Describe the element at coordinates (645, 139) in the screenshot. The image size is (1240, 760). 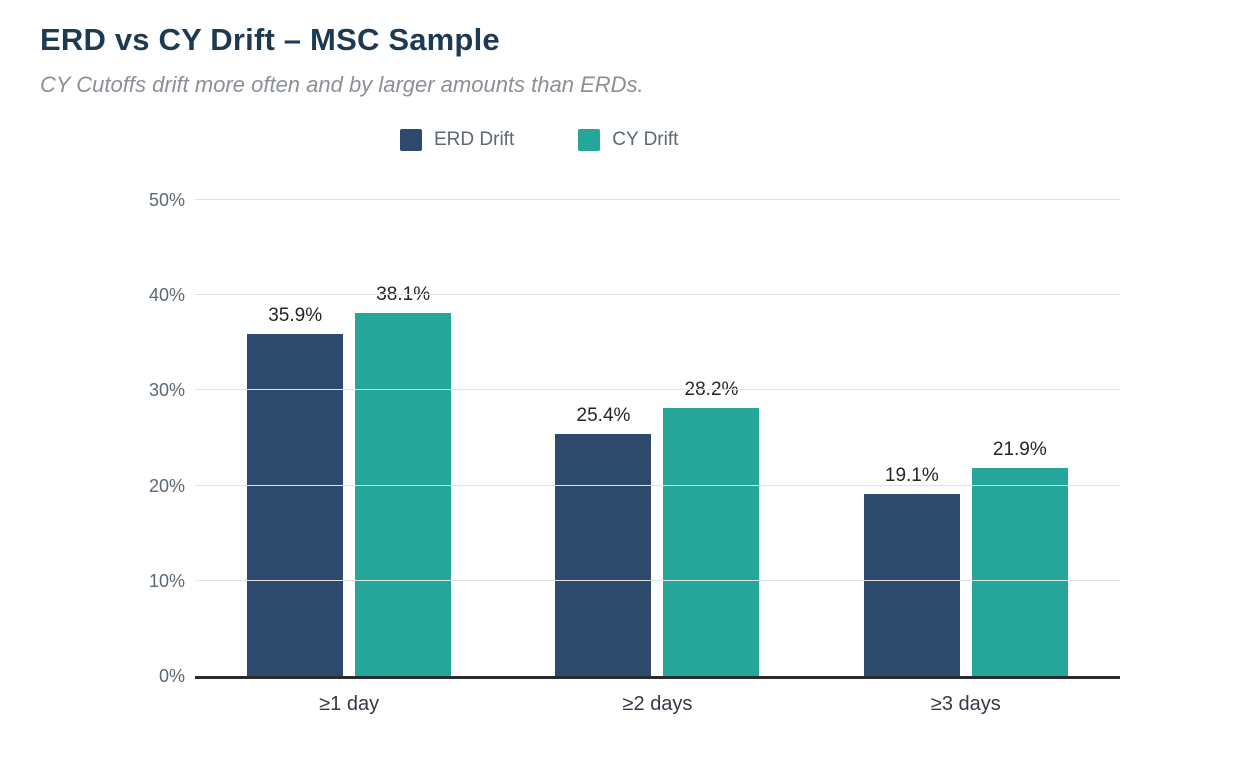
I see `legend-label: CY Drift` at that location.